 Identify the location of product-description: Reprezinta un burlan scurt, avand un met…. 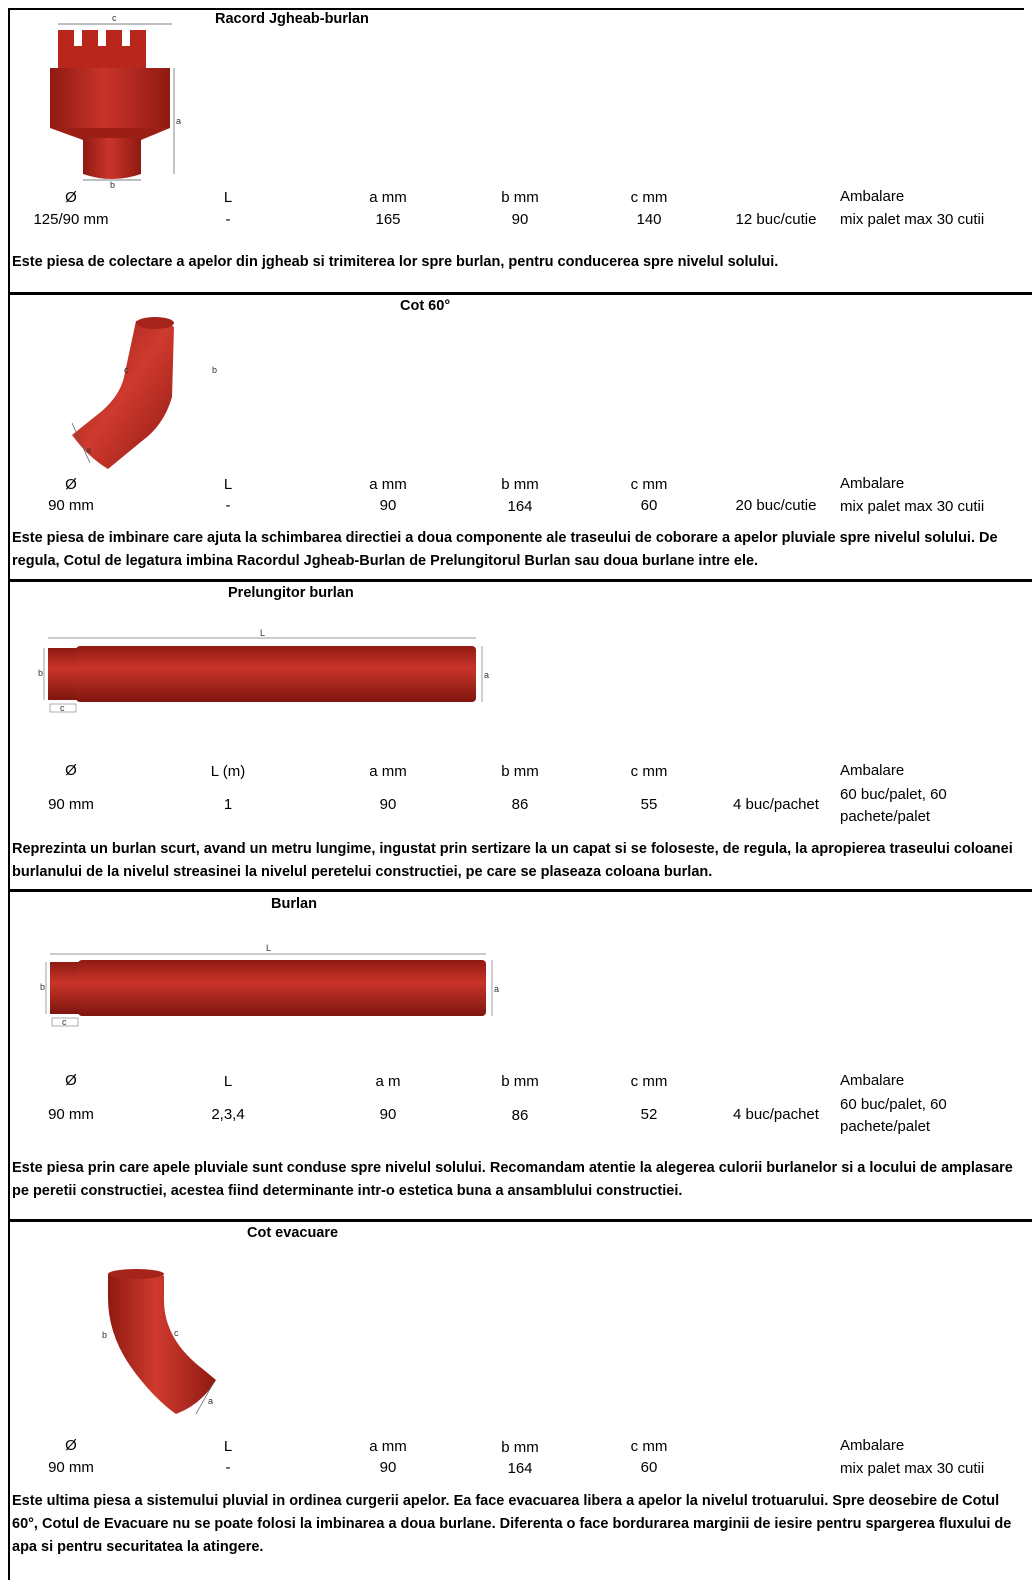
(512, 860).